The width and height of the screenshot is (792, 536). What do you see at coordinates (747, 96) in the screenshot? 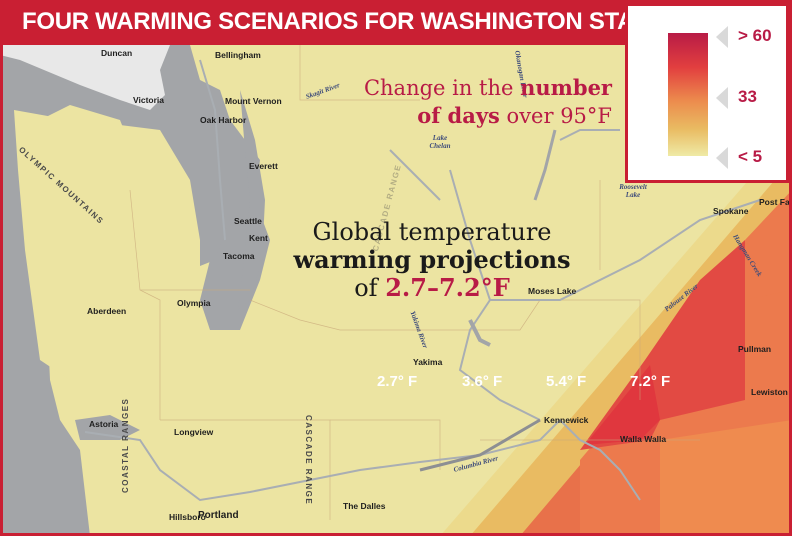
I see `legend-label-mid: 33` at bounding box center [747, 96].